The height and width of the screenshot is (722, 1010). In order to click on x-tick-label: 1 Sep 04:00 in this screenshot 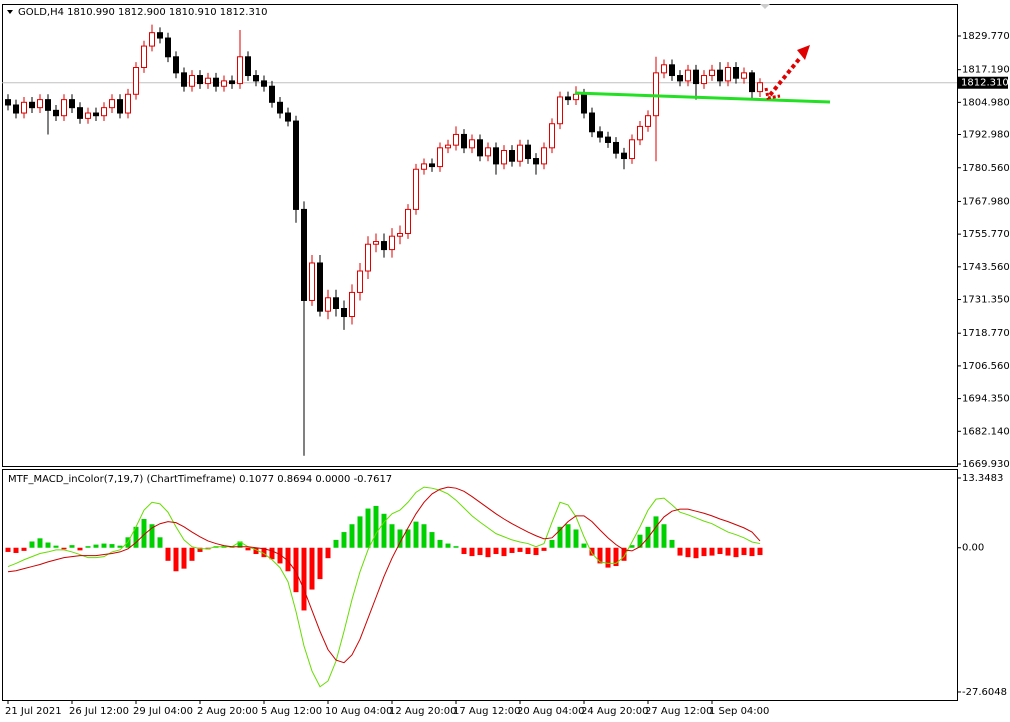, I will do `click(739, 711)`.